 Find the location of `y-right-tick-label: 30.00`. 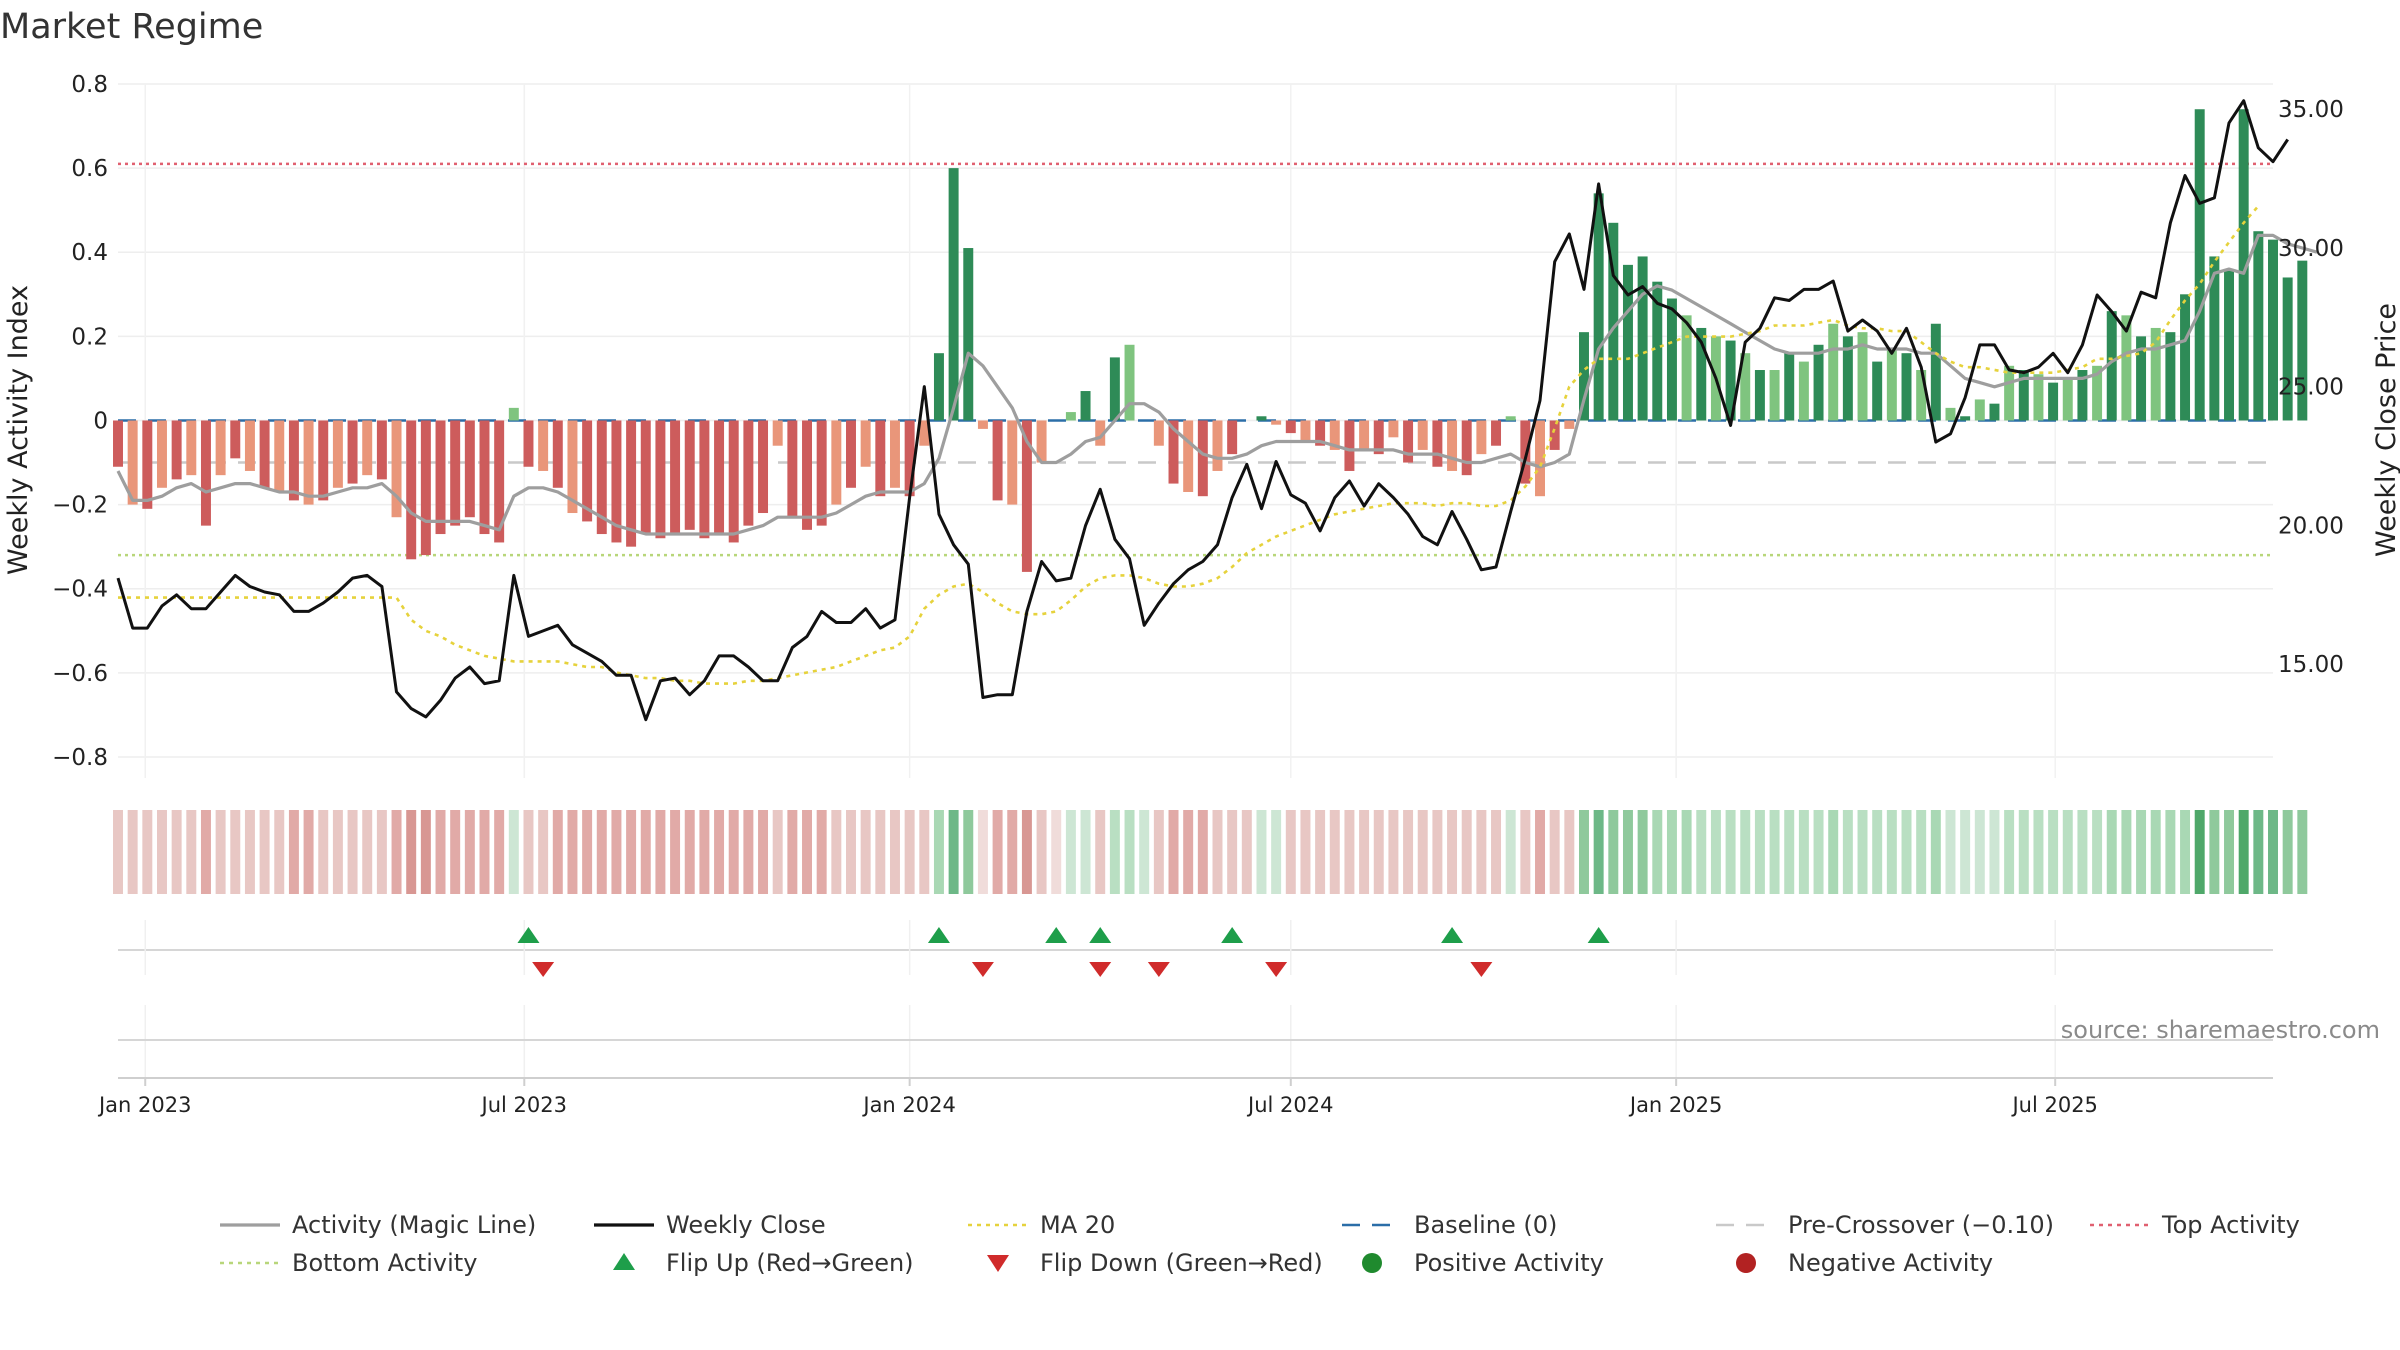

y-right-tick-label: 30.00 is located at coordinates (2311, 249).